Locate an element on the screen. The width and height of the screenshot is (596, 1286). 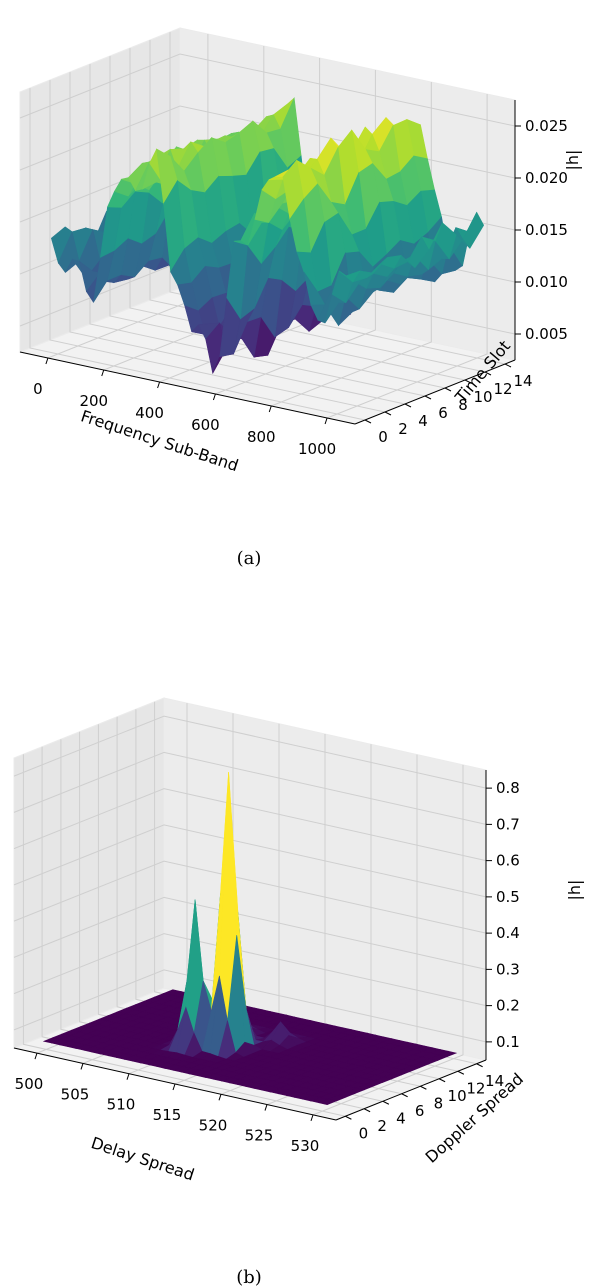
chart-b-z-tick-label: 0.2 is located at coordinates (508, 1006).